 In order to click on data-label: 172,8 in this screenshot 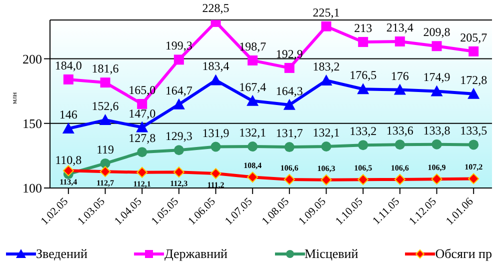, I will do `click(474, 79)`.